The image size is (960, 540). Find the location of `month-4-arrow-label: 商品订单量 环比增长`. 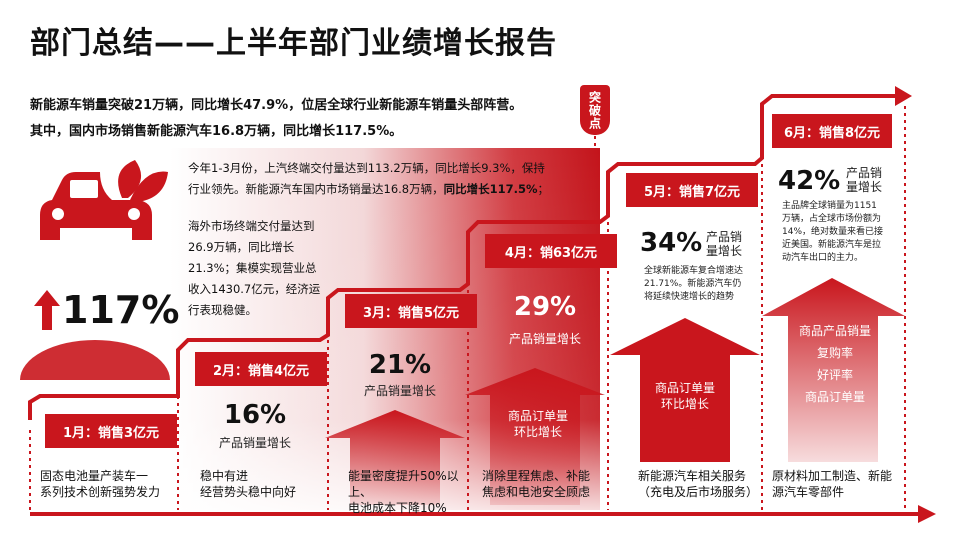

month-4-arrow-label: 商品订单量 环比增长 is located at coordinates (538, 424).